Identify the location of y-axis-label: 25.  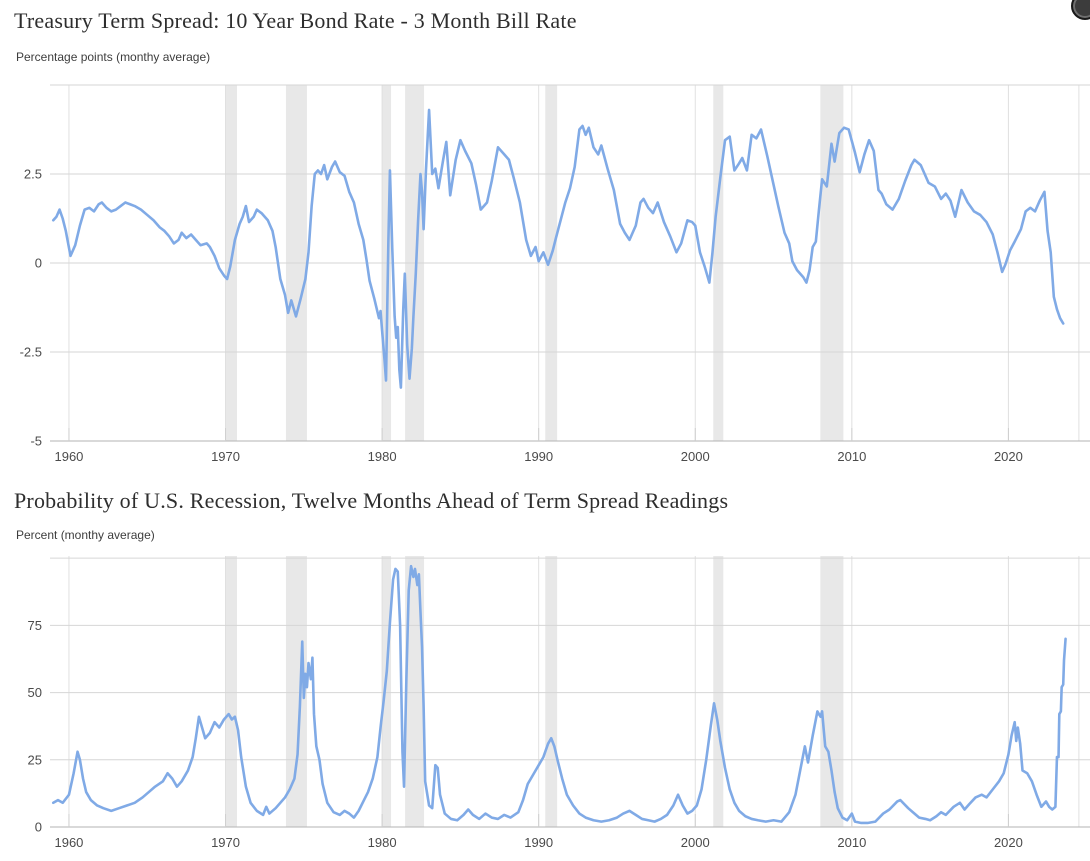
(35, 759).